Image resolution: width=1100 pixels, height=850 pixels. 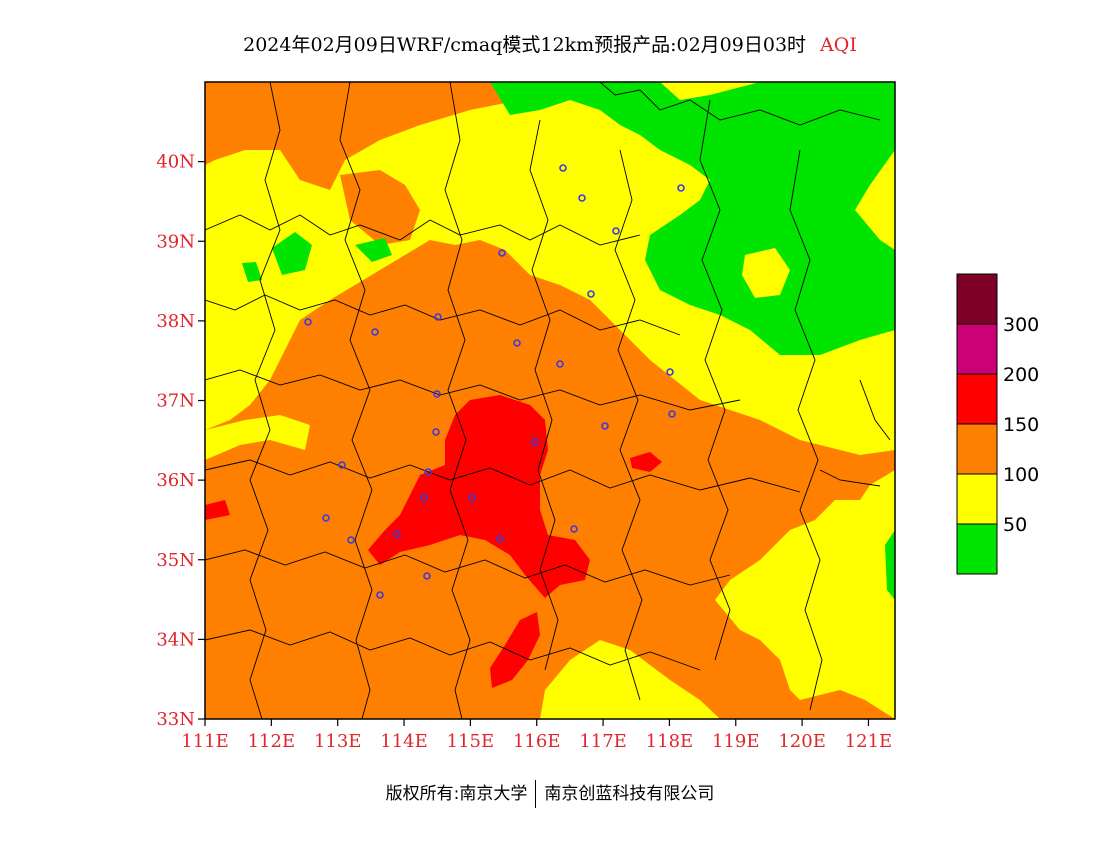 What do you see at coordinates (205, 741) in the screenshot?
I see `lon-tick-label: 111E` at bounding box center [205, 741].